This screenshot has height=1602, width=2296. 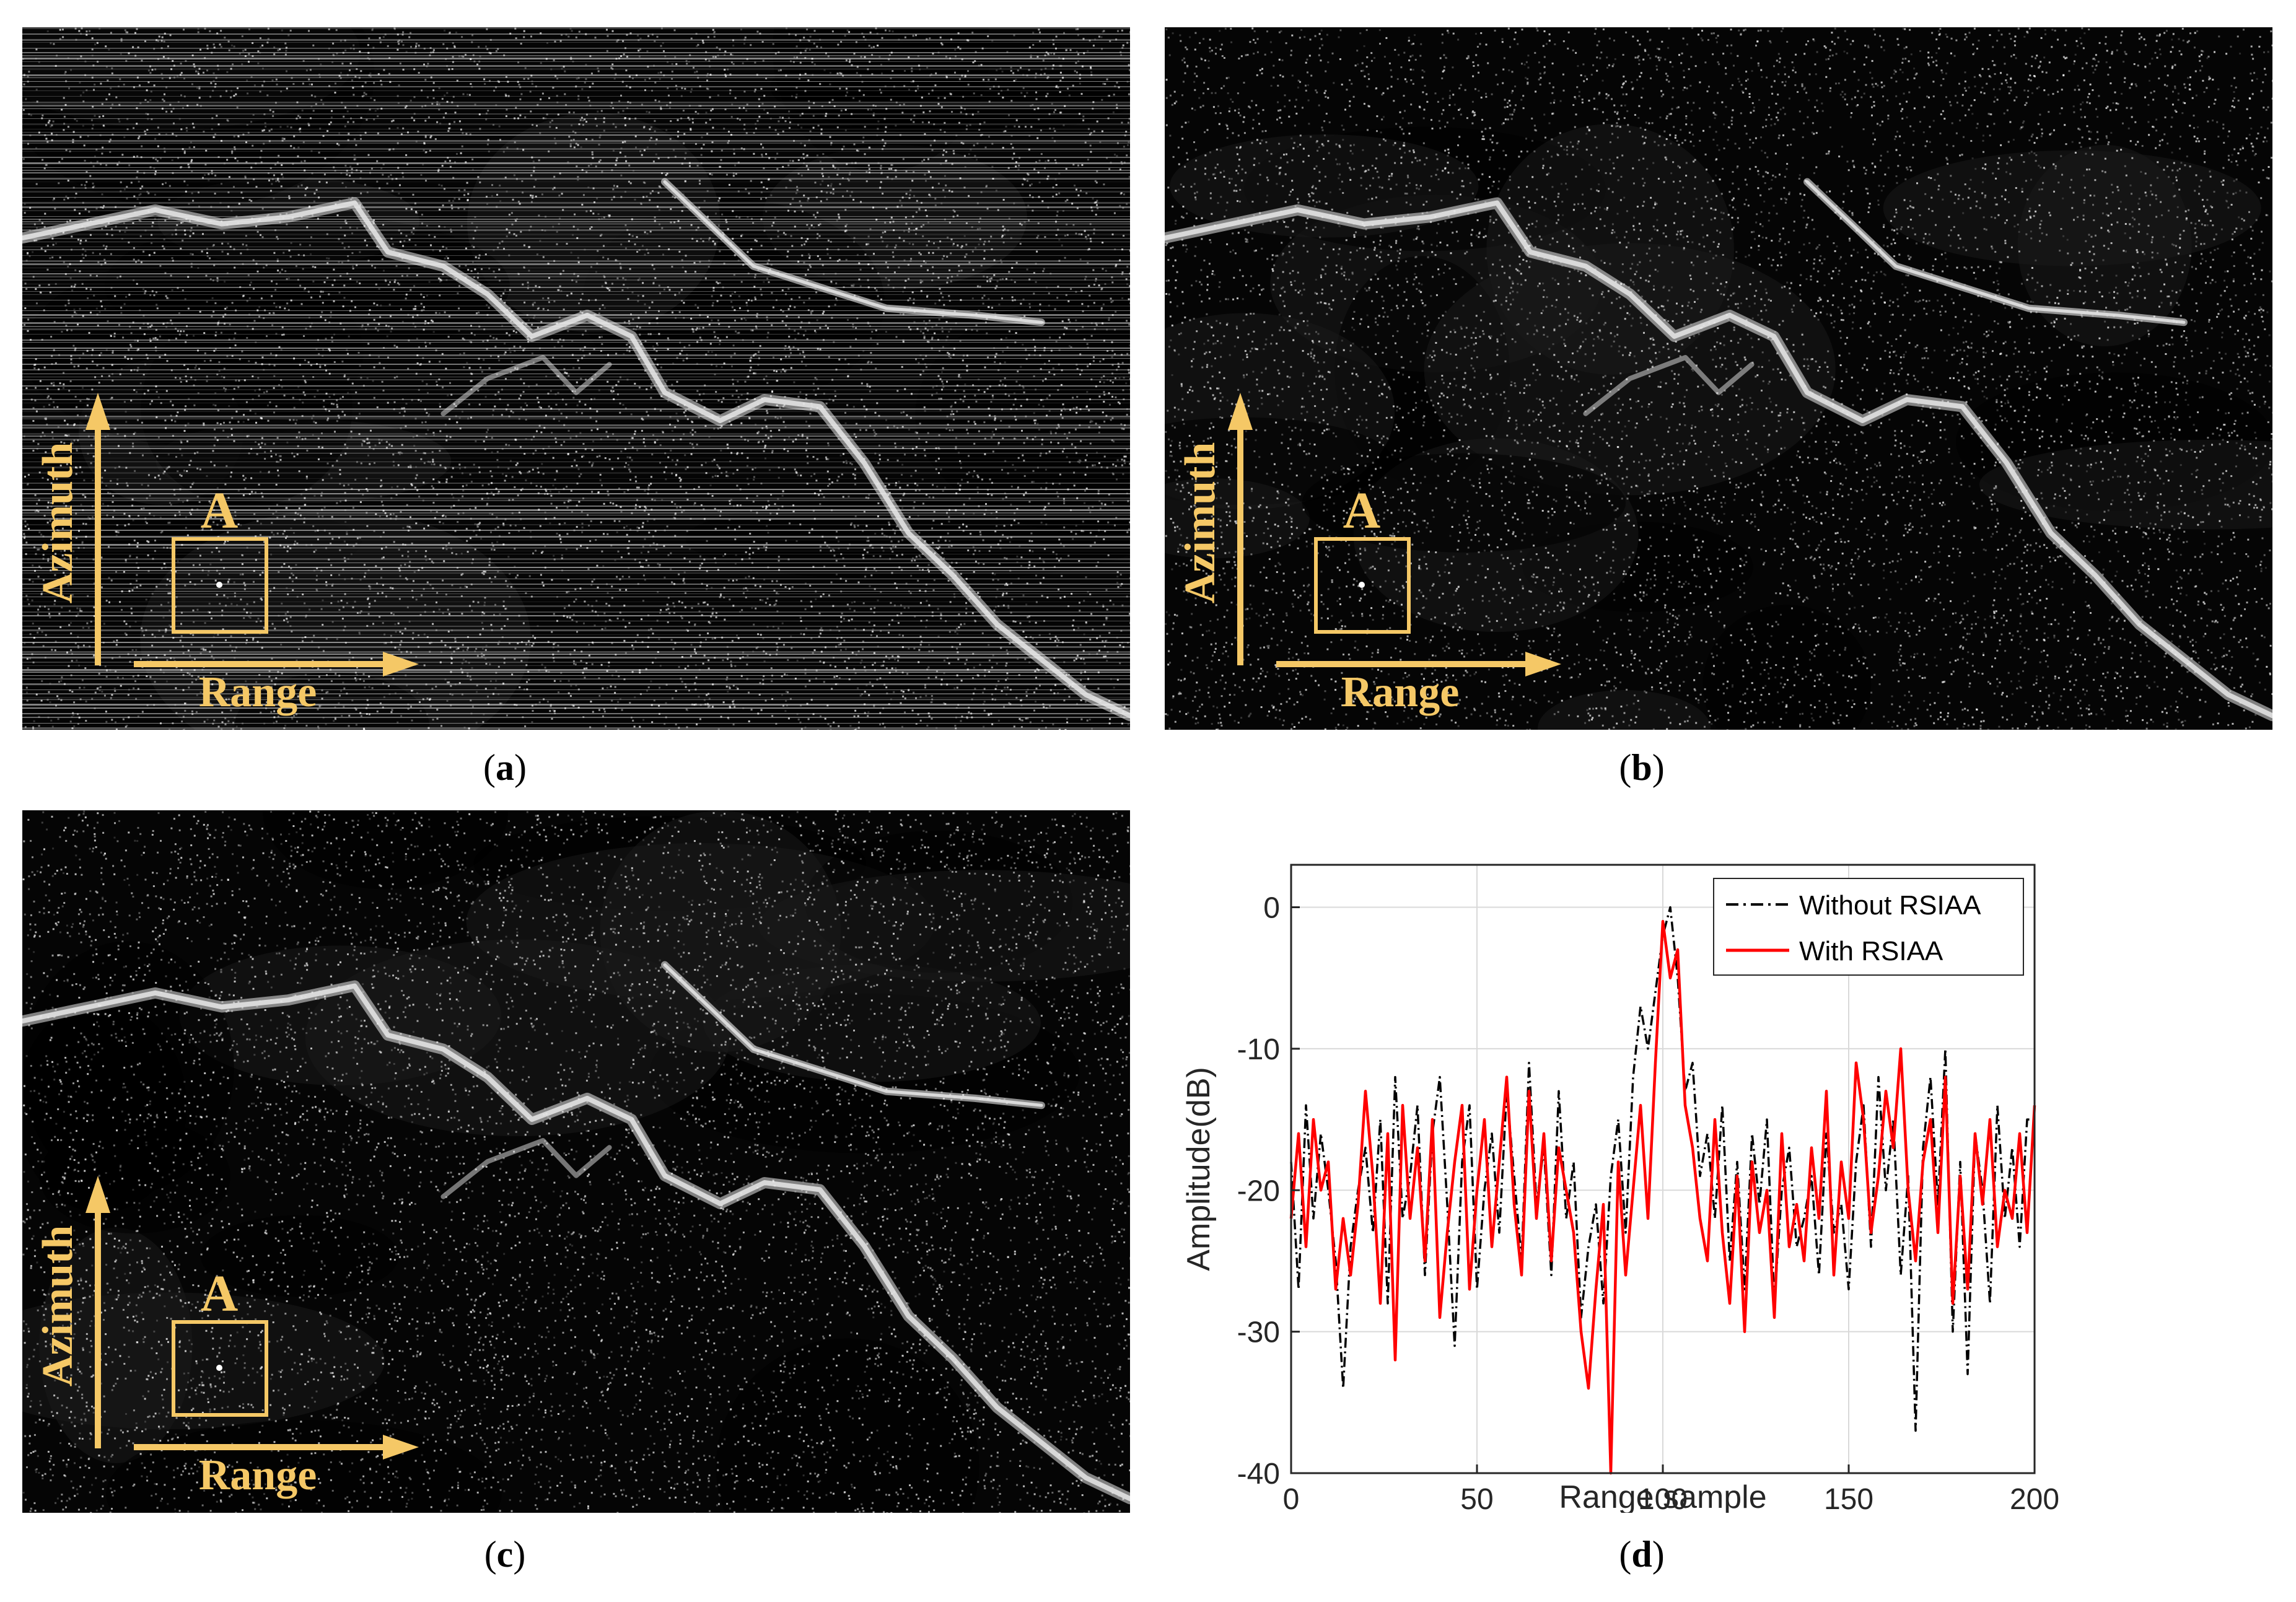 What do you see at coordinates (505, 1554) in the screenshot?
I see `panel-label-c: (c)` at bounding box center [505, 1554].